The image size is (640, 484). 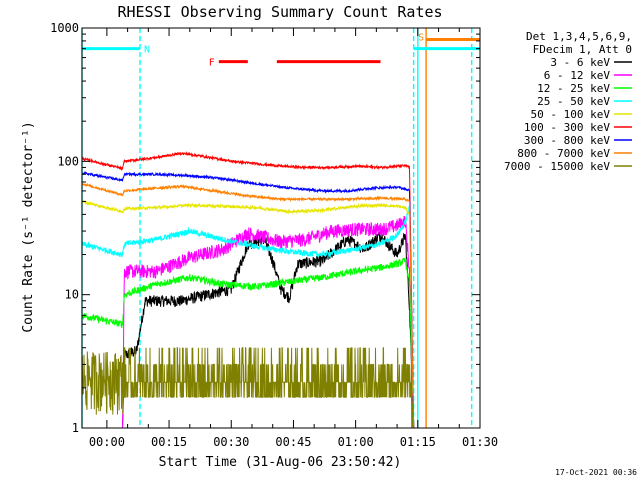 What do you see at coordinates (567, 140) in the screenshot?
I see `legend-entry: 300 - 800 keV` at bounding box center [567, 140].